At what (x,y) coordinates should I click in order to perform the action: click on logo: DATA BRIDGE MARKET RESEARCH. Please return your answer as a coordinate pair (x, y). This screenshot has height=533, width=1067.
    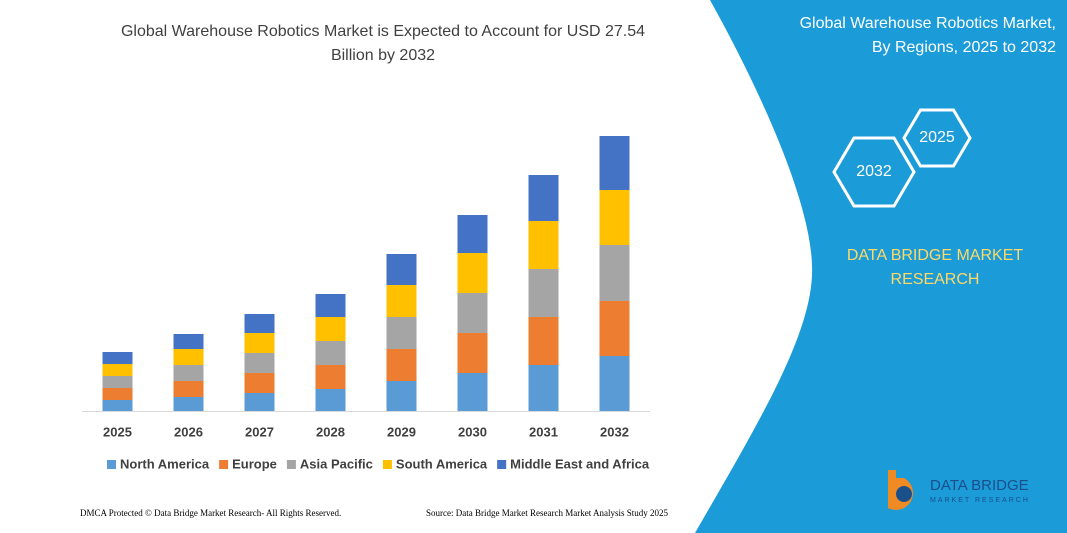
    Looking at the image, I should click on (959, 490).